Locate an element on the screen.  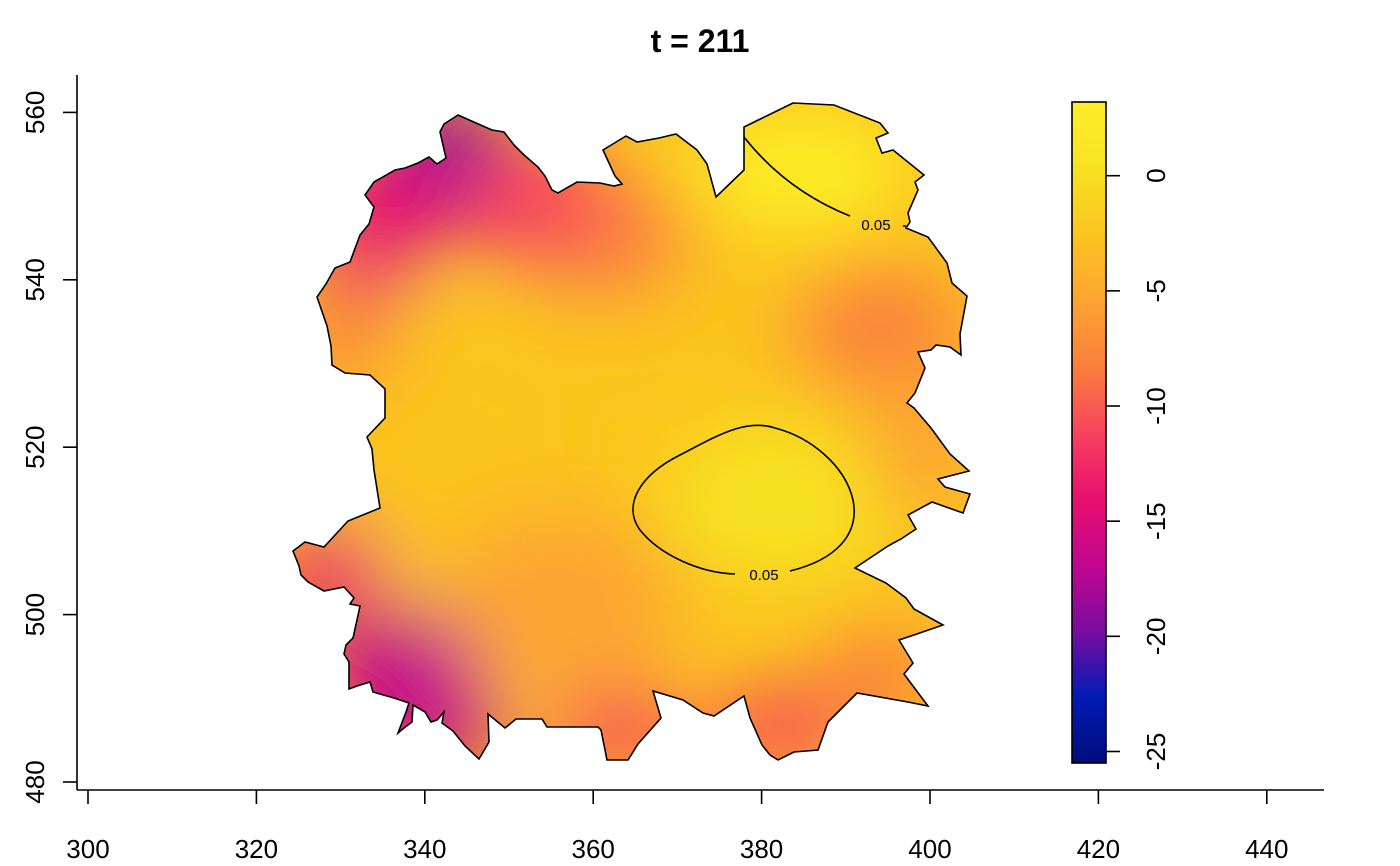
x-tick-label-320: 320 is located at coordinates (256, 849).